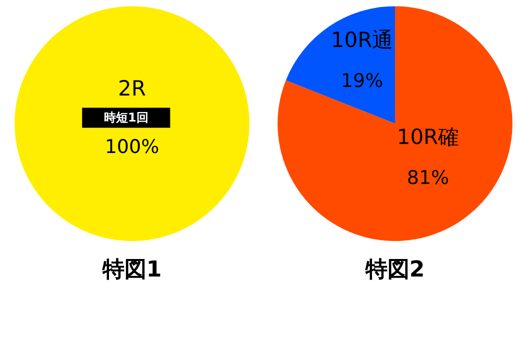 Image resolution: width=526 pixels, height=340 pixels. Describe the element at coordinates (362, 40) in the screenshot. I see `slice-label: 10R通` at that location.